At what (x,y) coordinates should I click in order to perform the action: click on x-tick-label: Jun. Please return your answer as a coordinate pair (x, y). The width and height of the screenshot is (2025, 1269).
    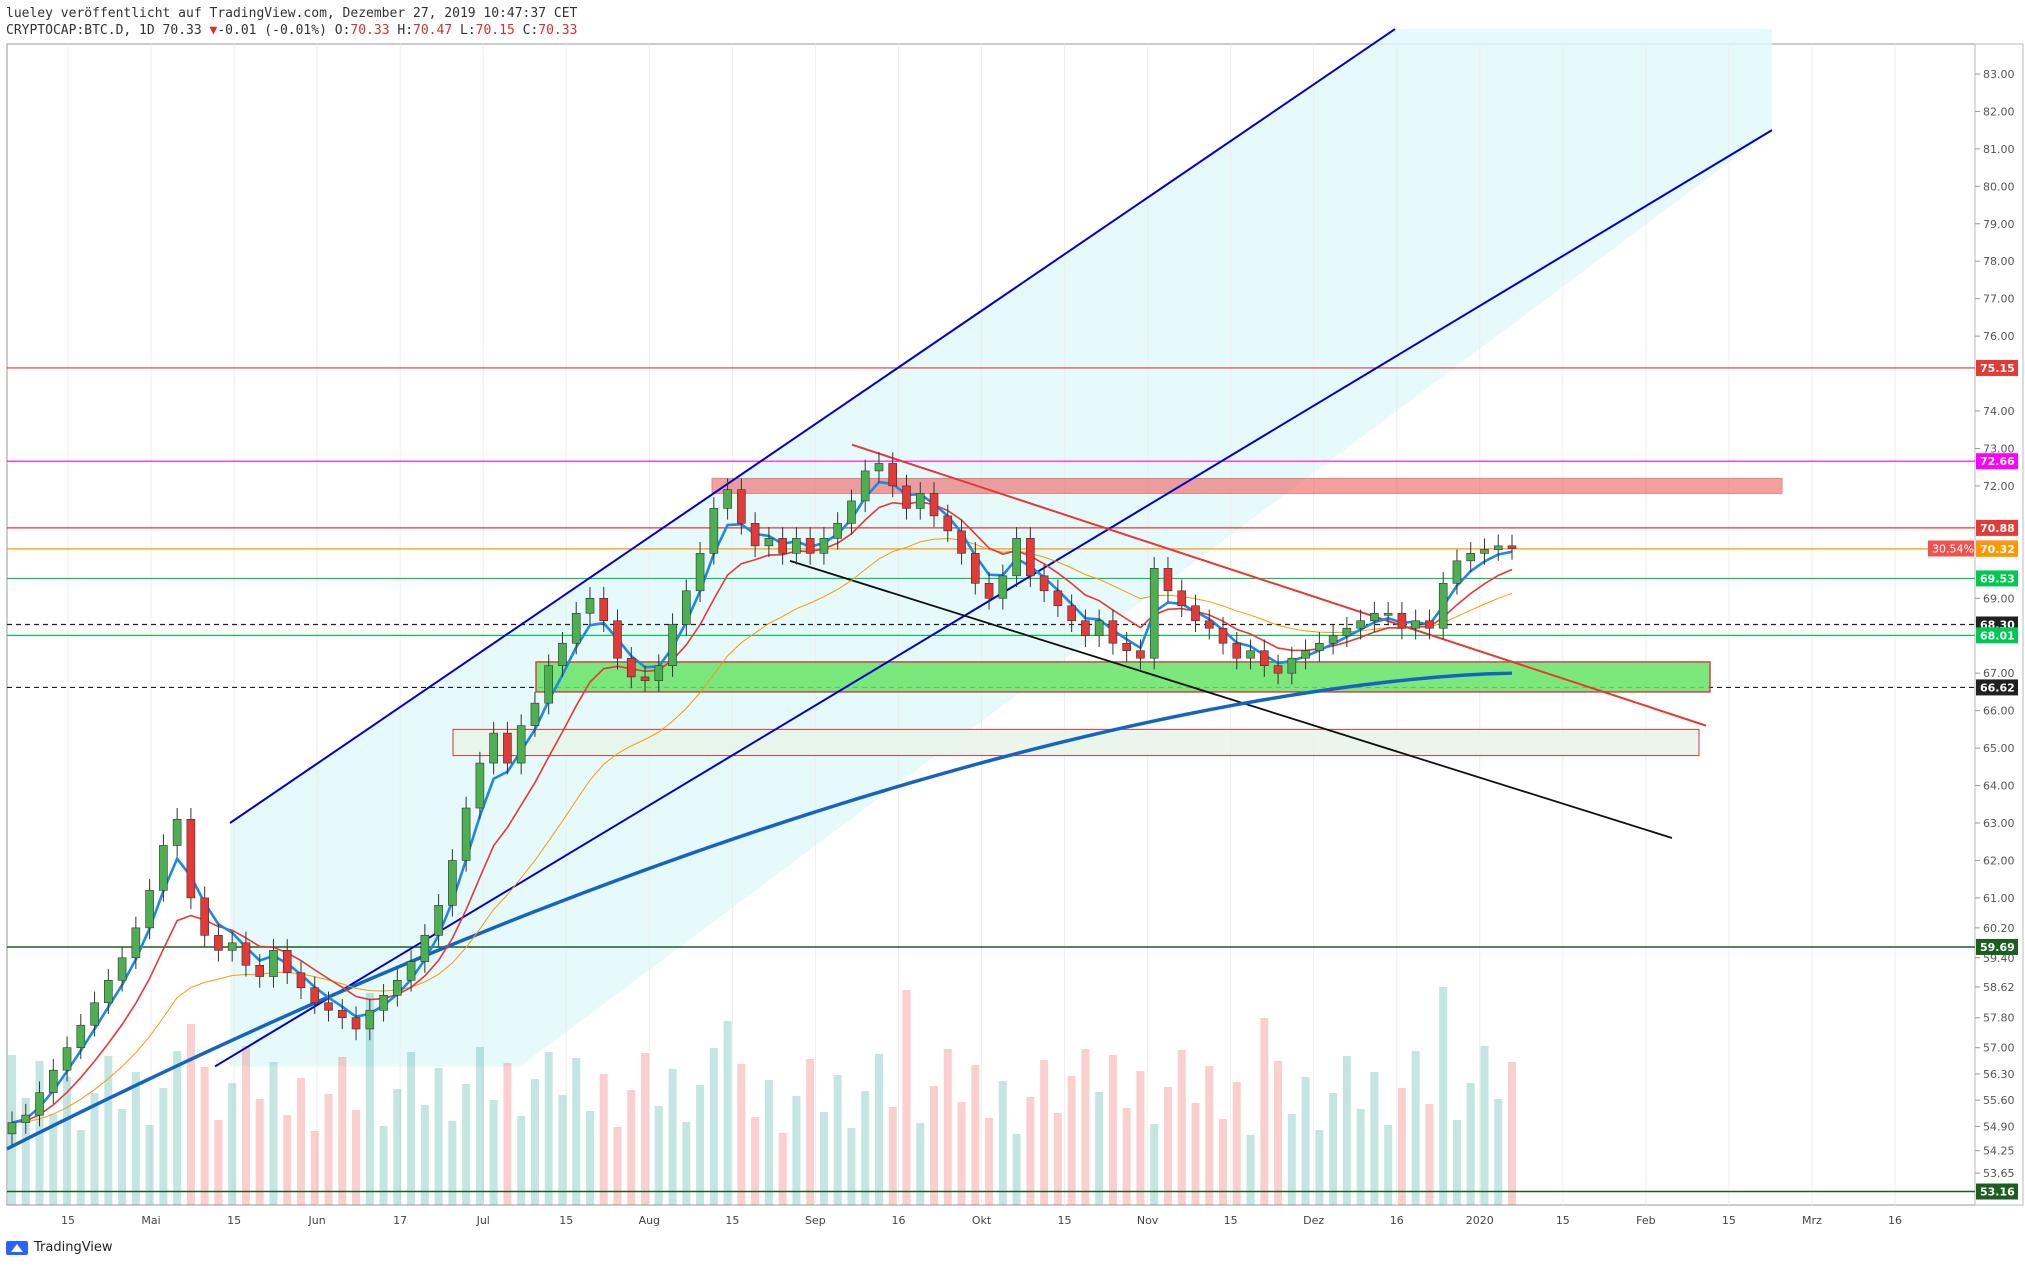
    Looking at the image, I should click on (317, 1220).